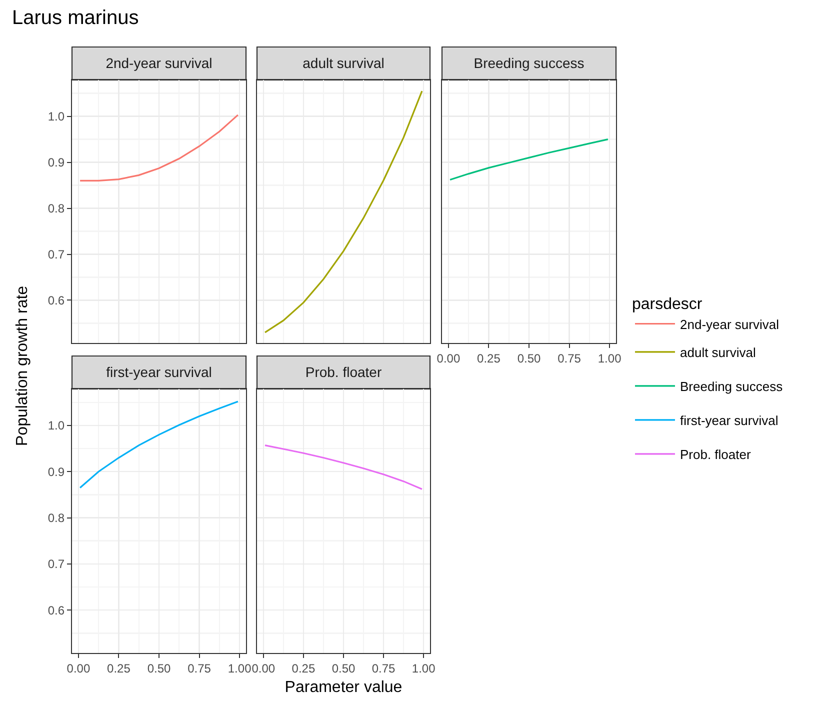 The width and height of the screenshot is (833, 706). Describe the element at coordinates (343, 372) in the screenshot. I see `chart-title: Prob. floater` at that location.